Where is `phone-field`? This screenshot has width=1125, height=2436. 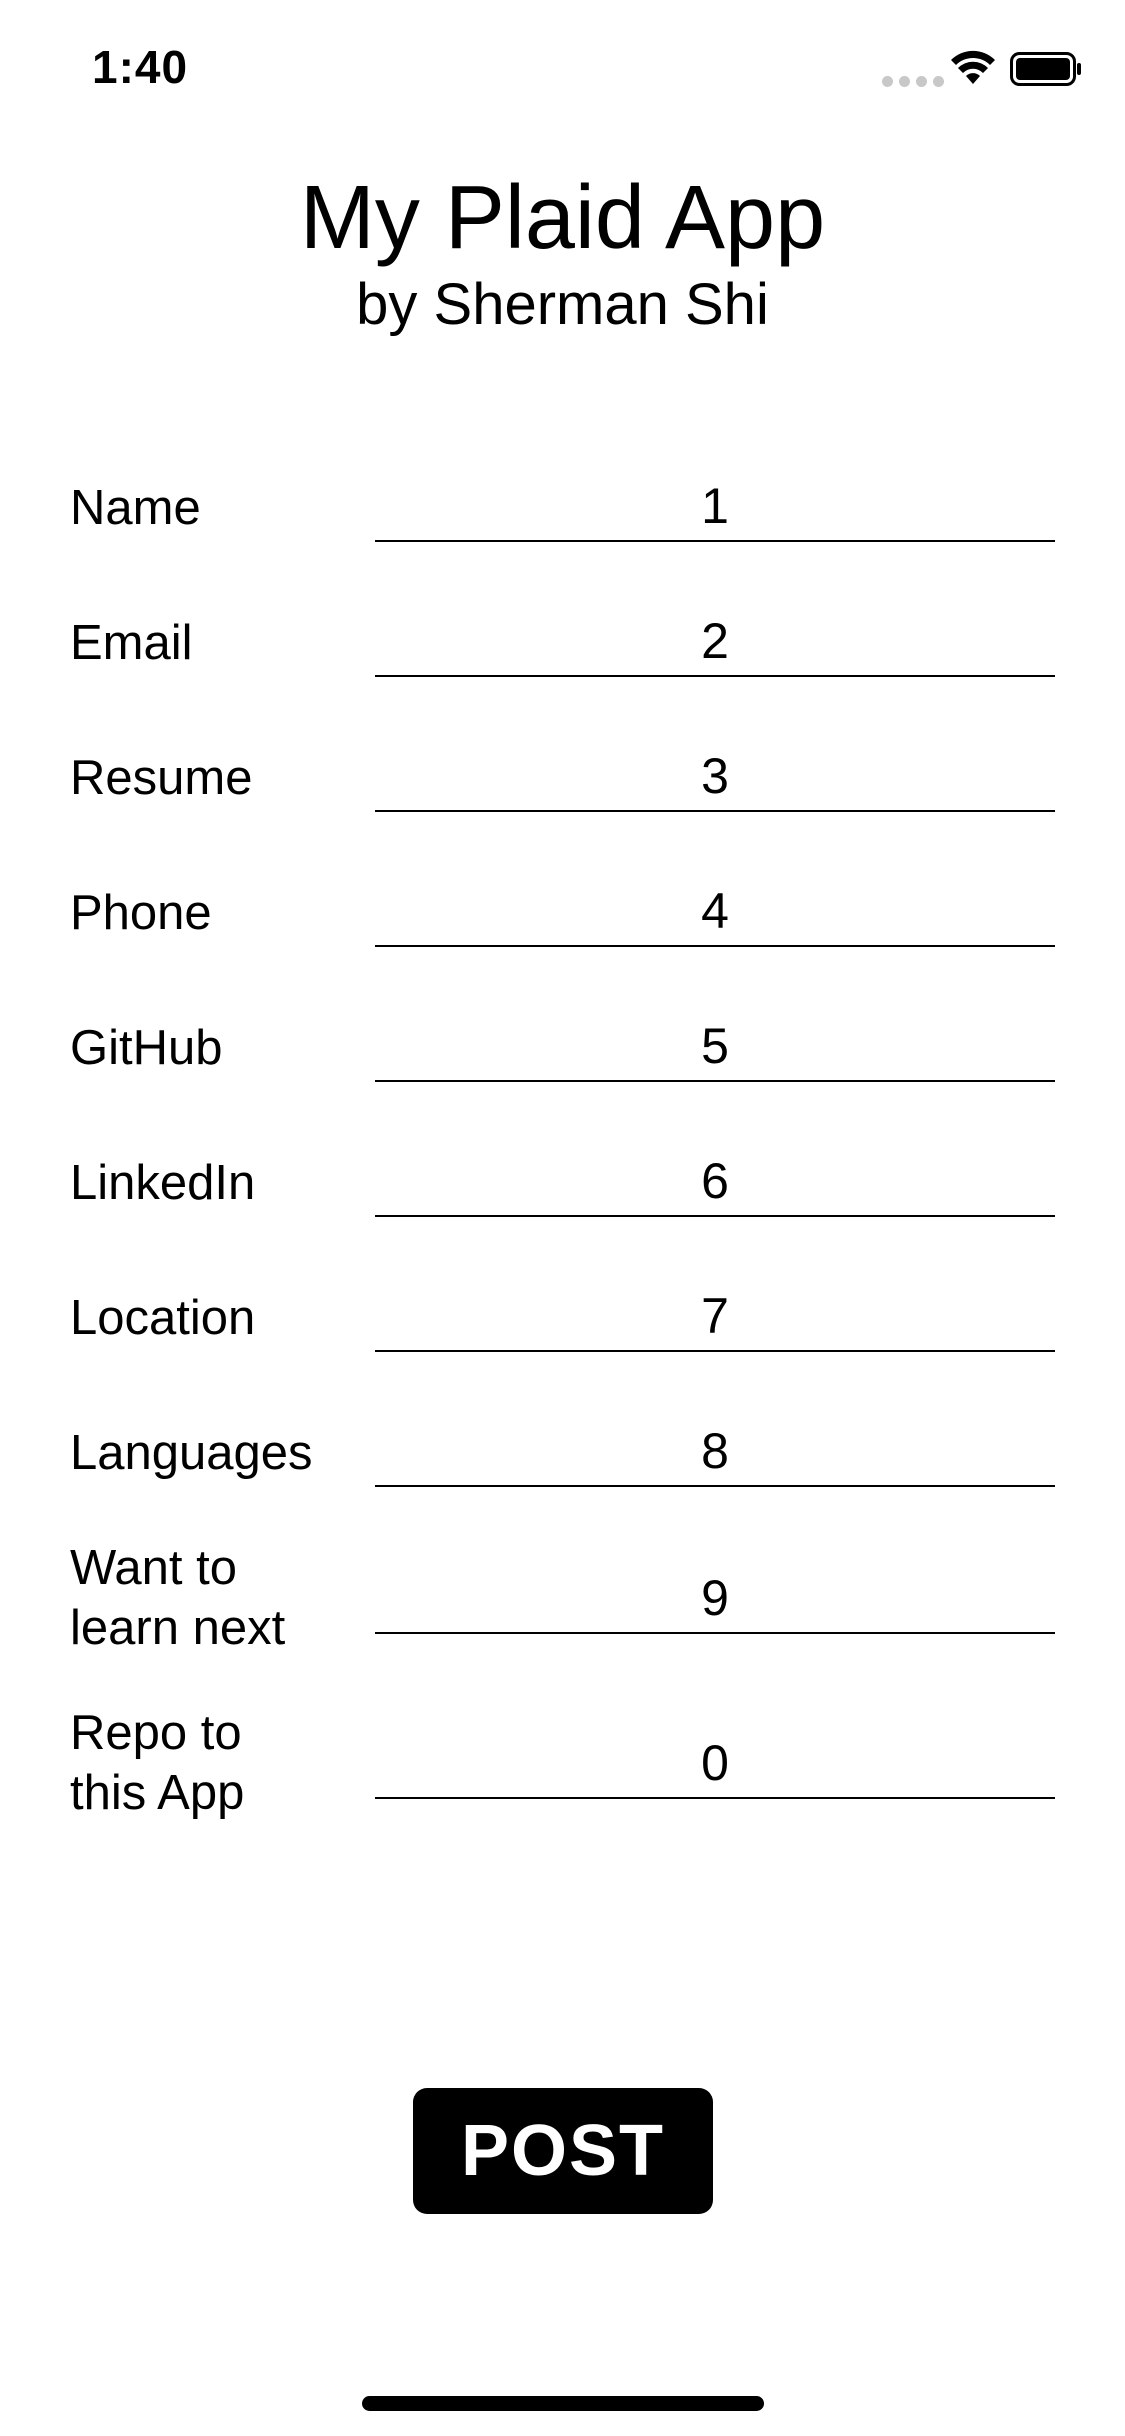 phone-field is located at coordinates (715, 912).